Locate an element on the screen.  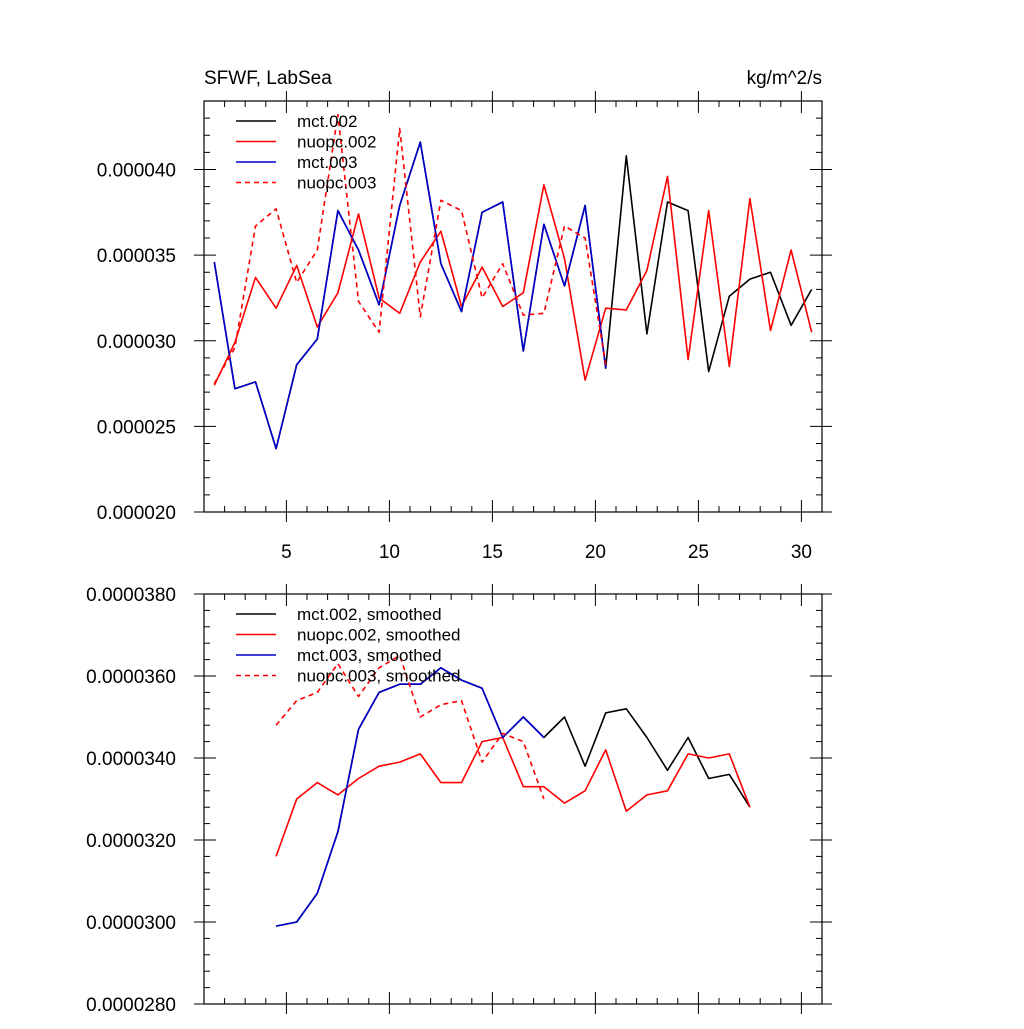
top-y-tick-label: 0.000035 is located at coordinates (136, 256).